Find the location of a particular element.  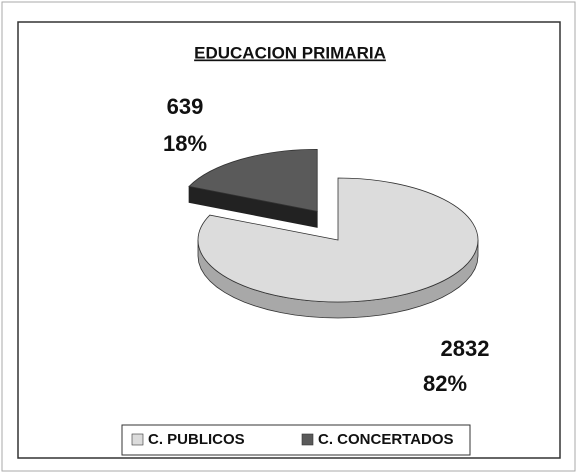

percentage-label: 18% is located at coordinates (185, 143).